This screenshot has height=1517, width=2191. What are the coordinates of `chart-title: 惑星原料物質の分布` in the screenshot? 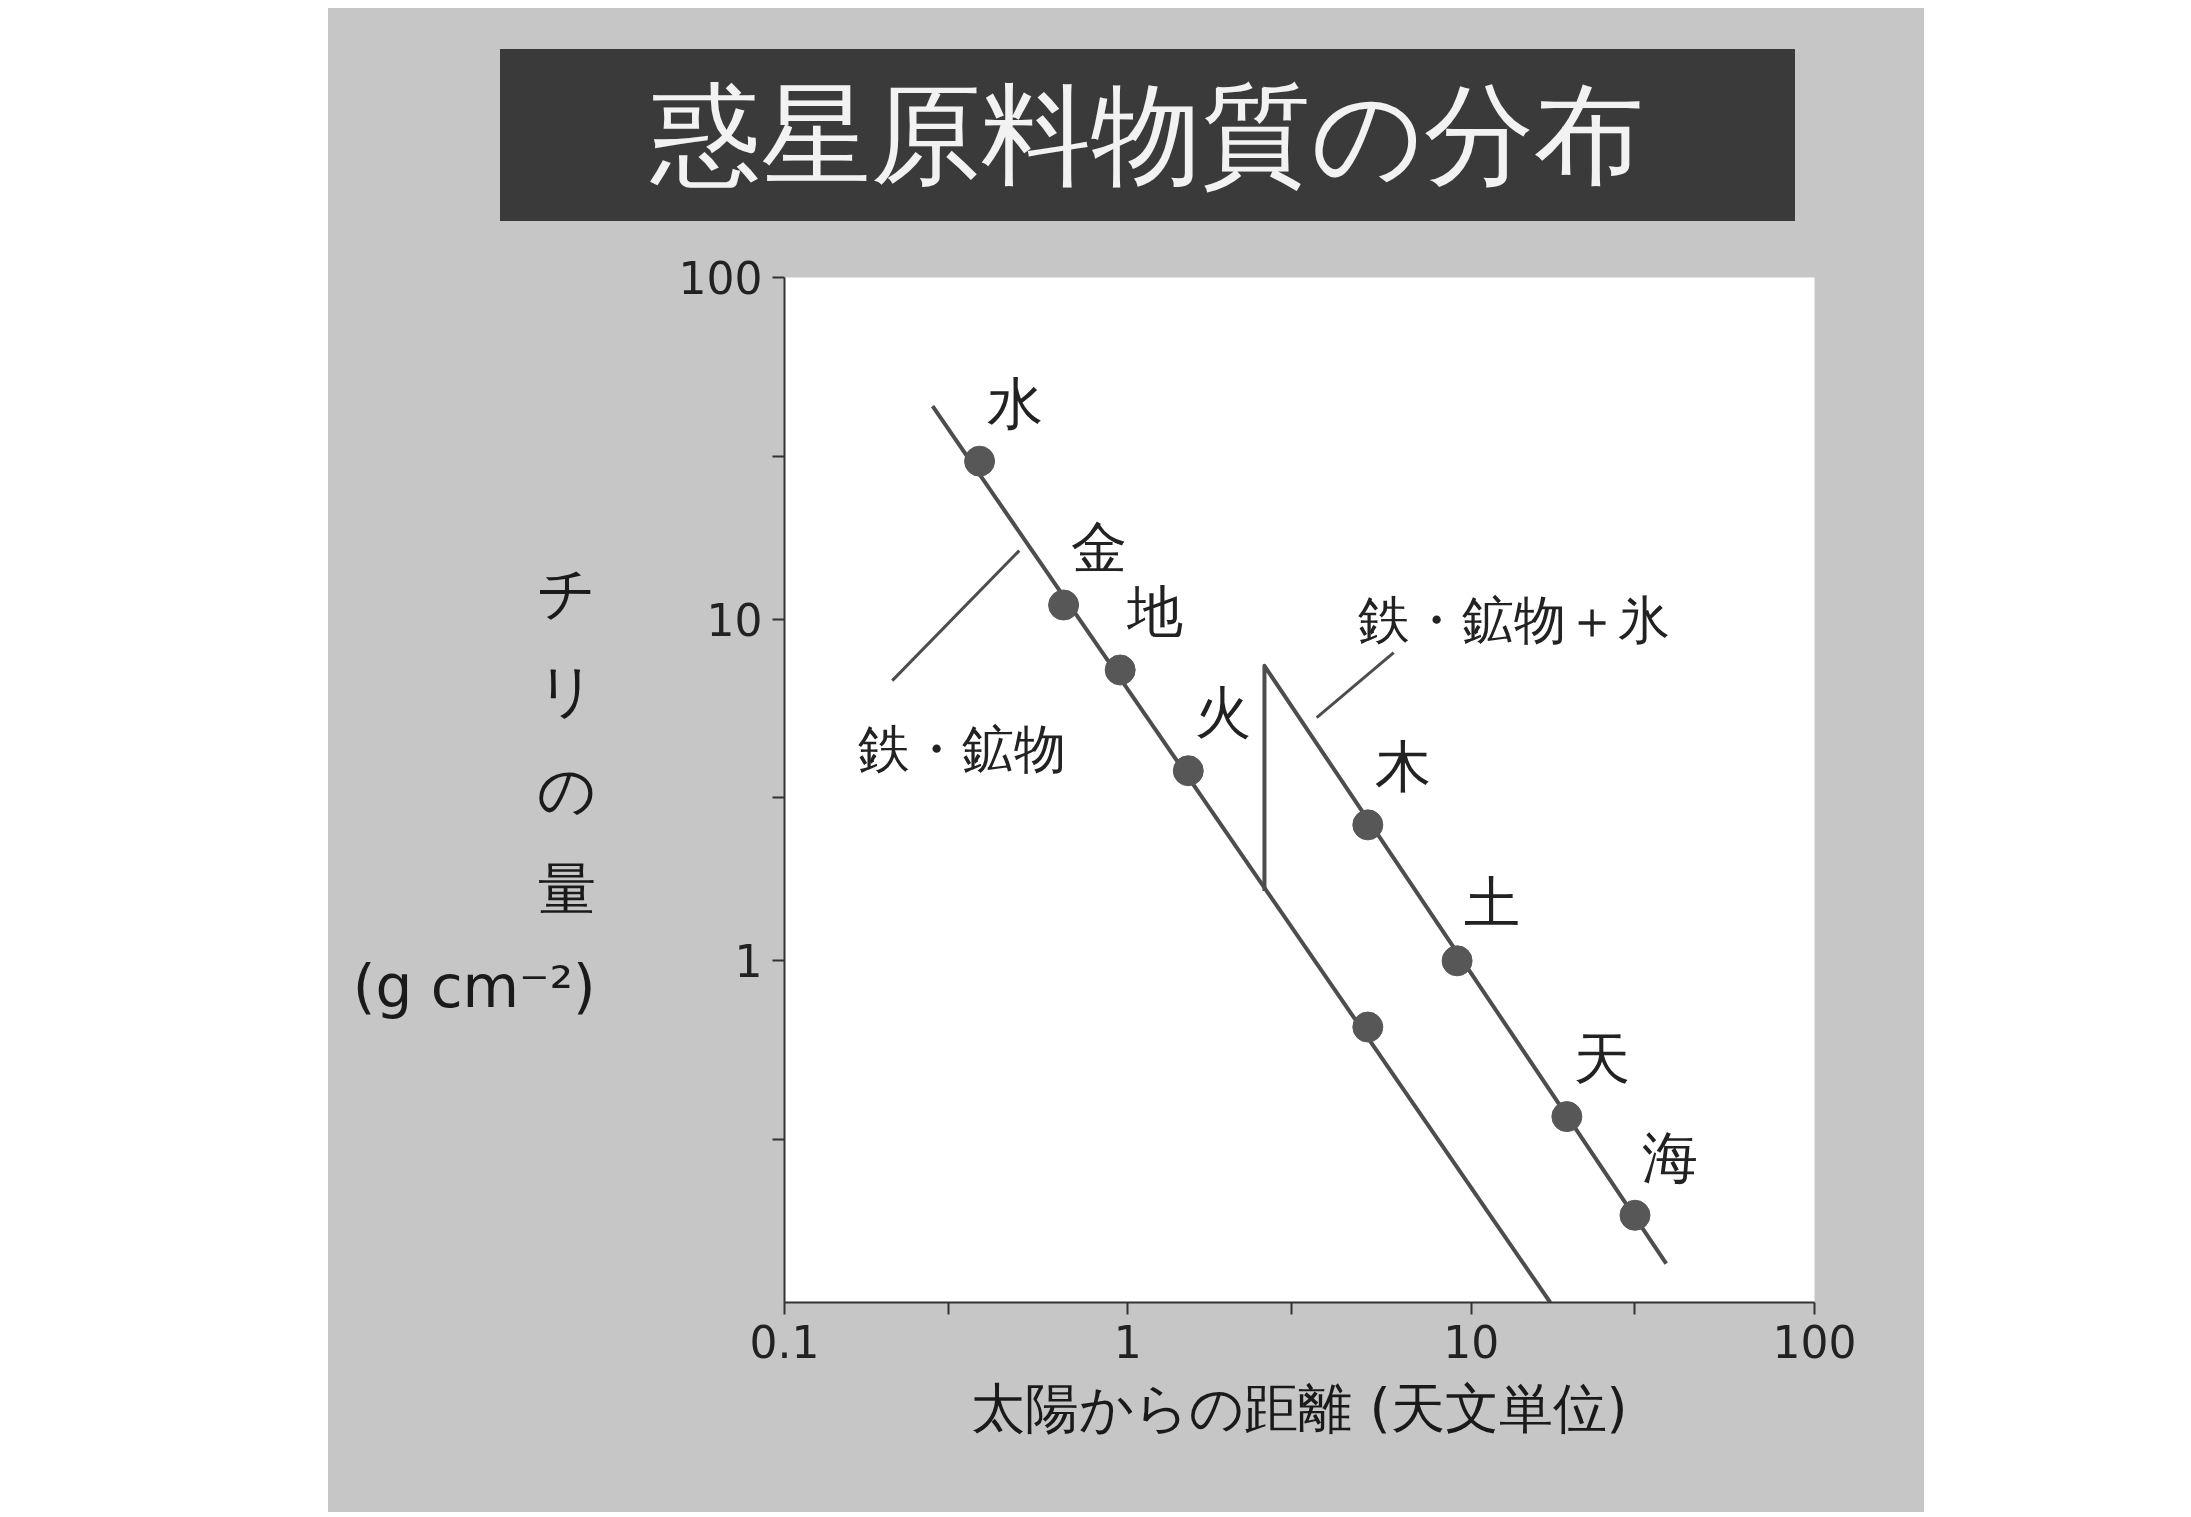 It's located at (1147, 135).